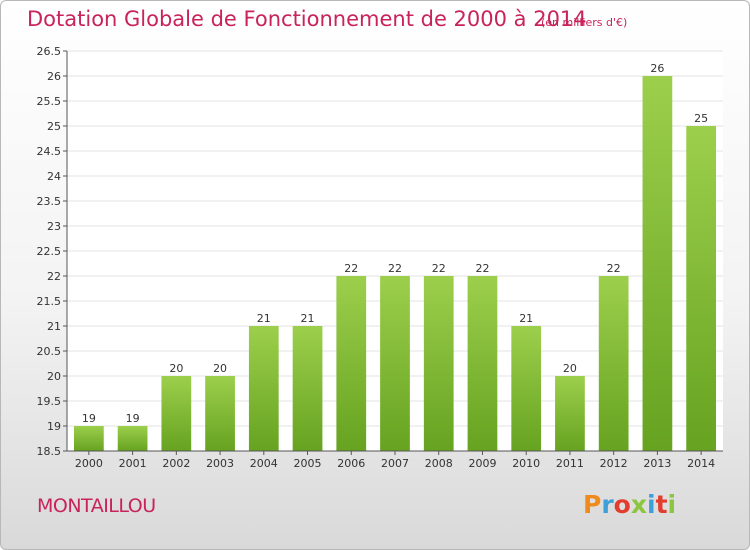 The image size is (750, 550). What do you see at coordinates (49, 51) in the screenshot?
I see `y-tick-label: 26.5` at bounding box center [49, 51].